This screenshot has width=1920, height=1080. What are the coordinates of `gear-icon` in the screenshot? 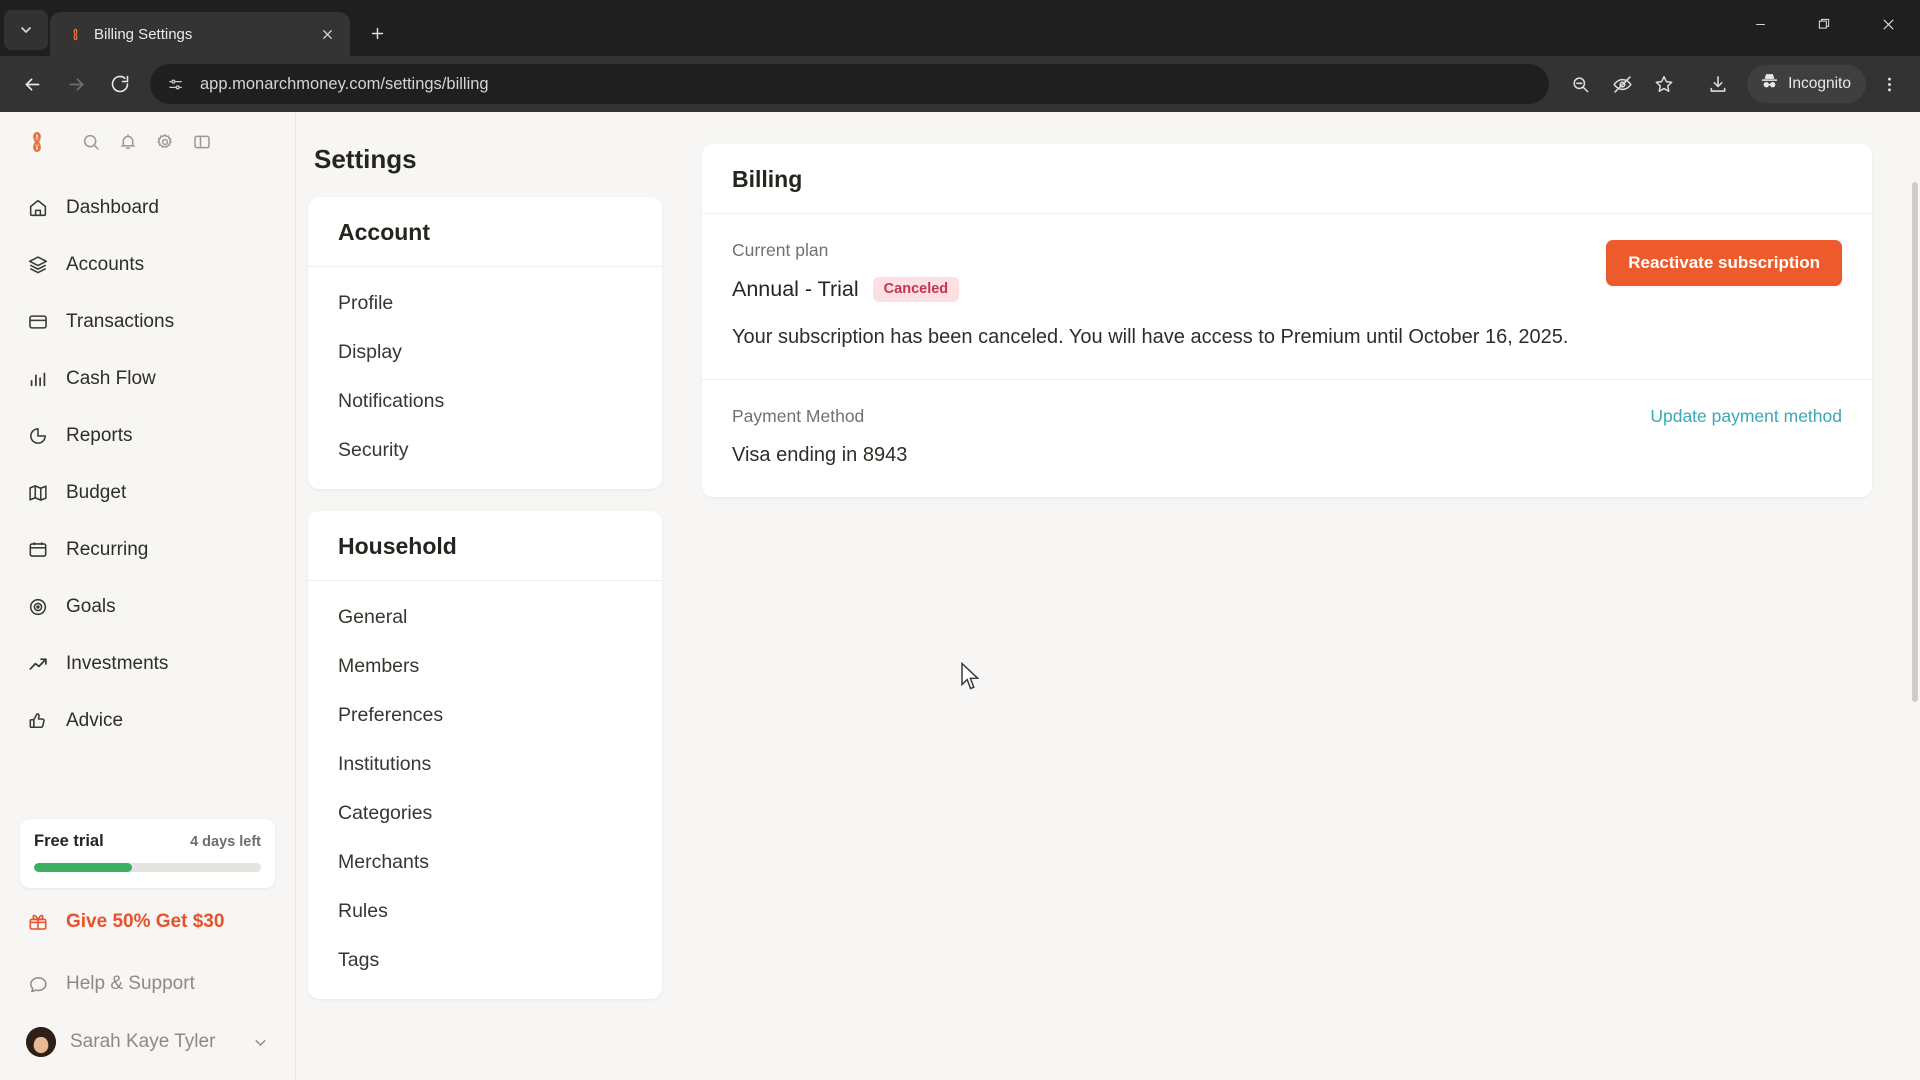 It's located at (165, 142).